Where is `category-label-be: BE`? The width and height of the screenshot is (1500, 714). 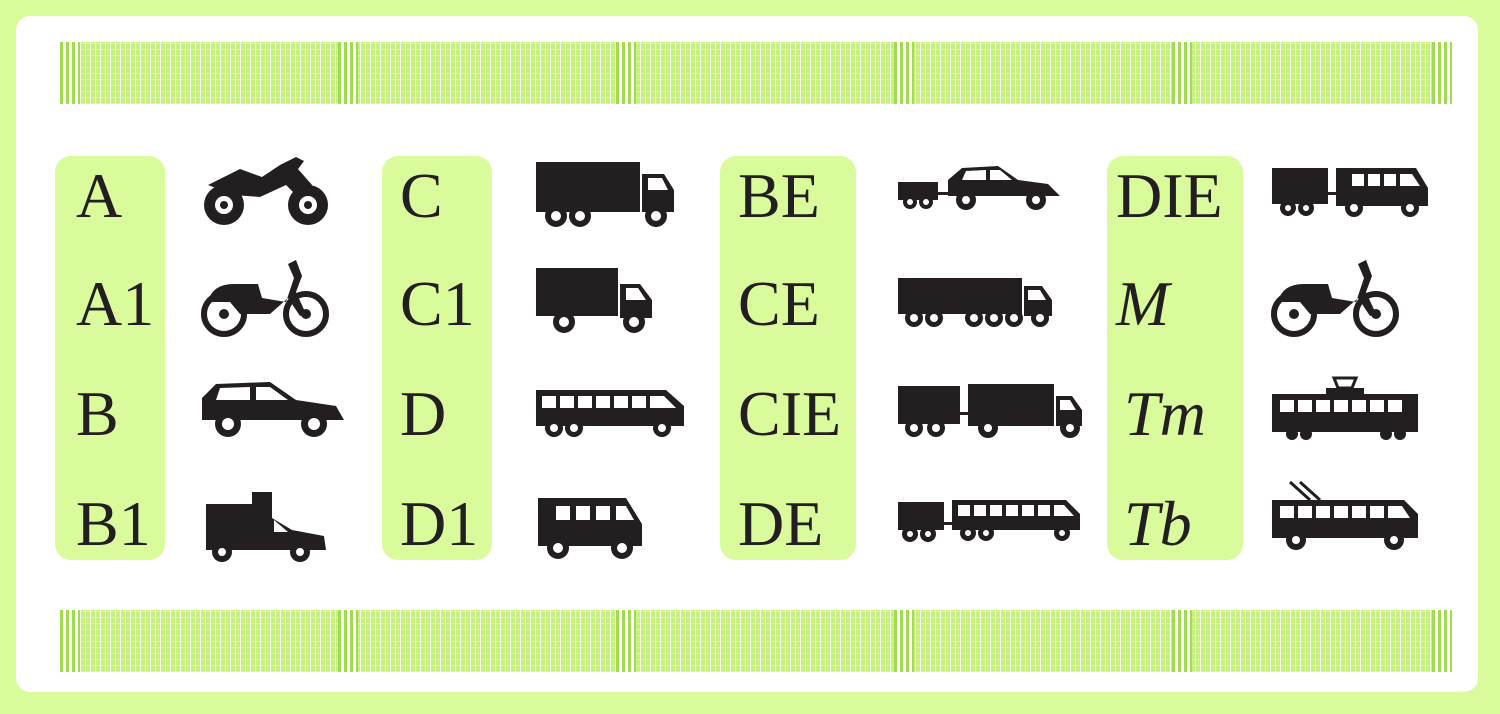
category-label-be: BE is located at coordinates (779, 195).